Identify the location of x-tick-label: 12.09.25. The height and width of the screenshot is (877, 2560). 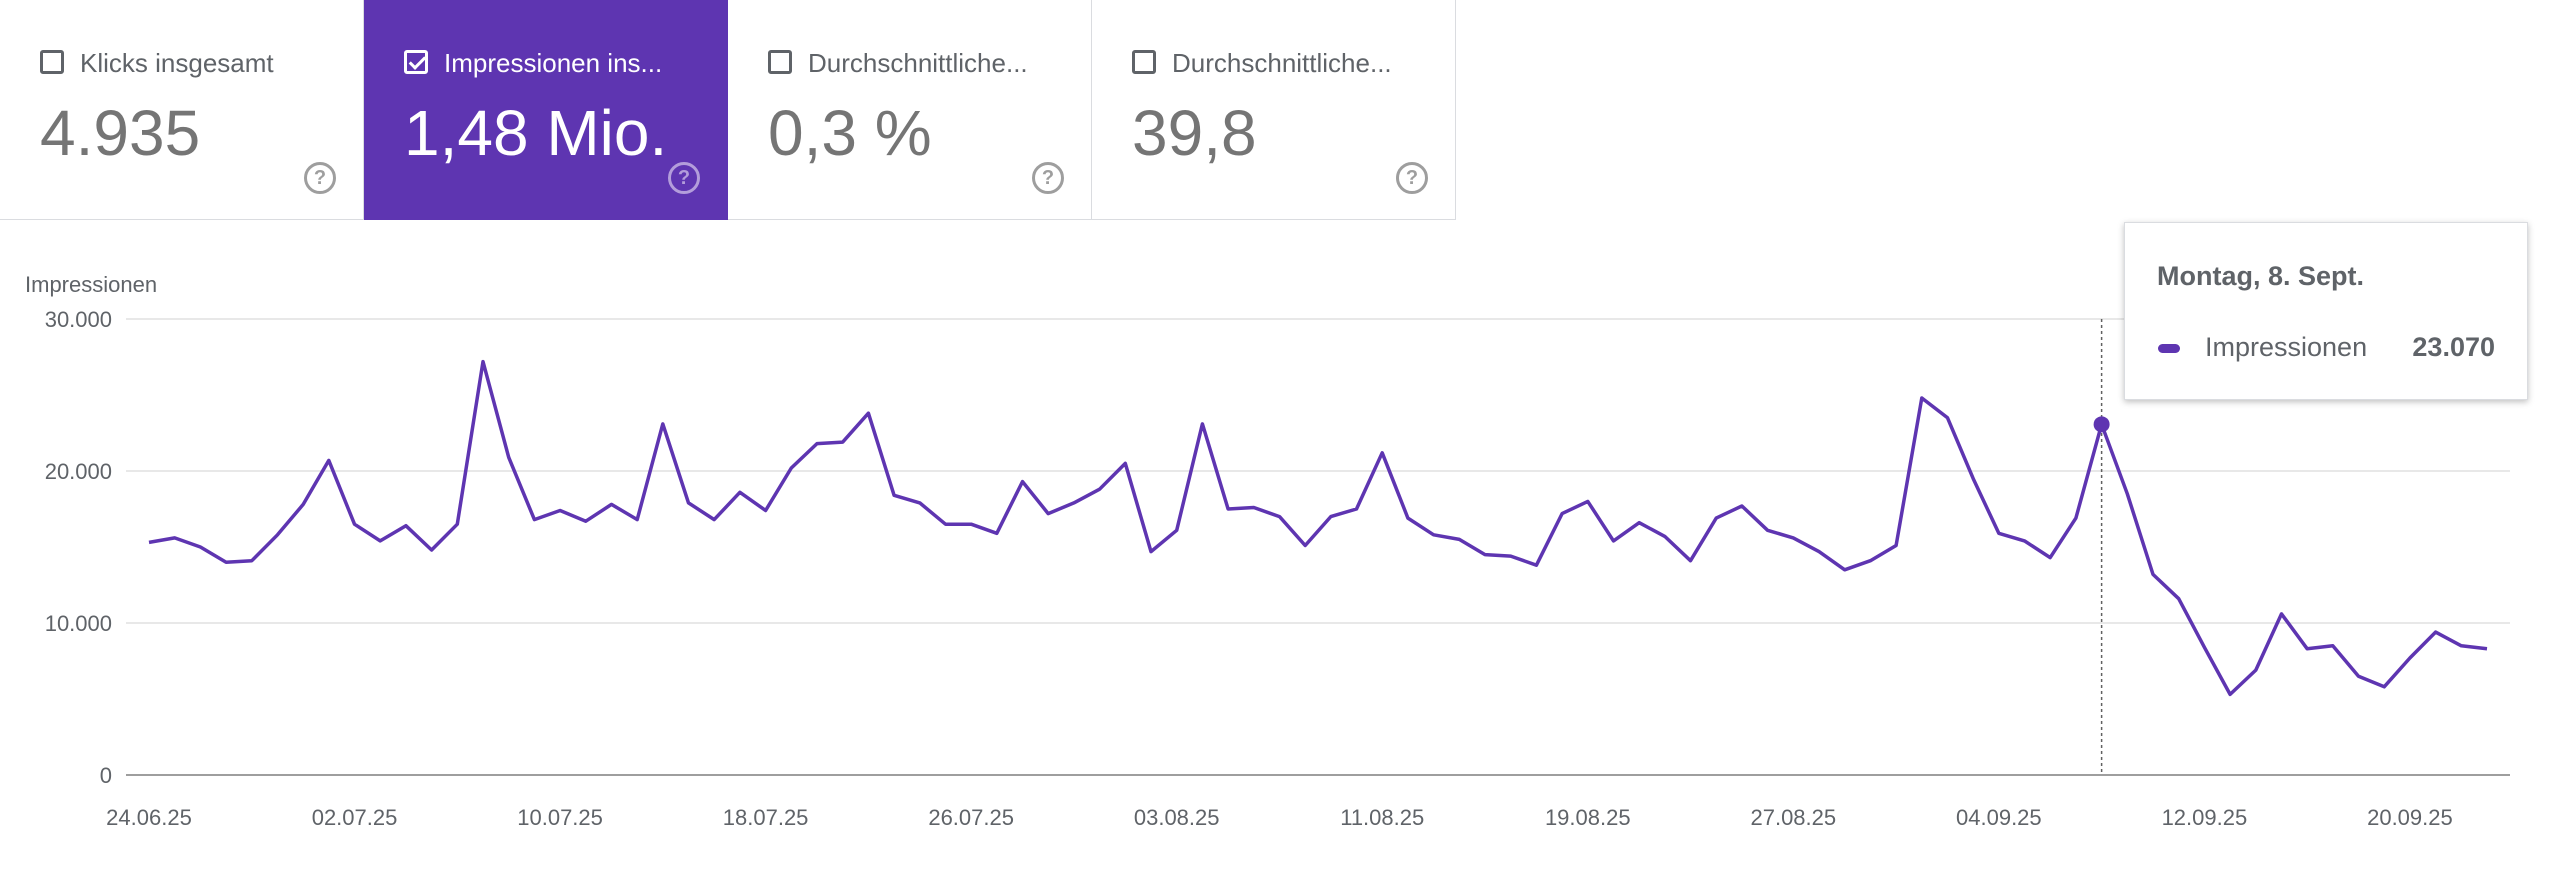
(2205, 817).